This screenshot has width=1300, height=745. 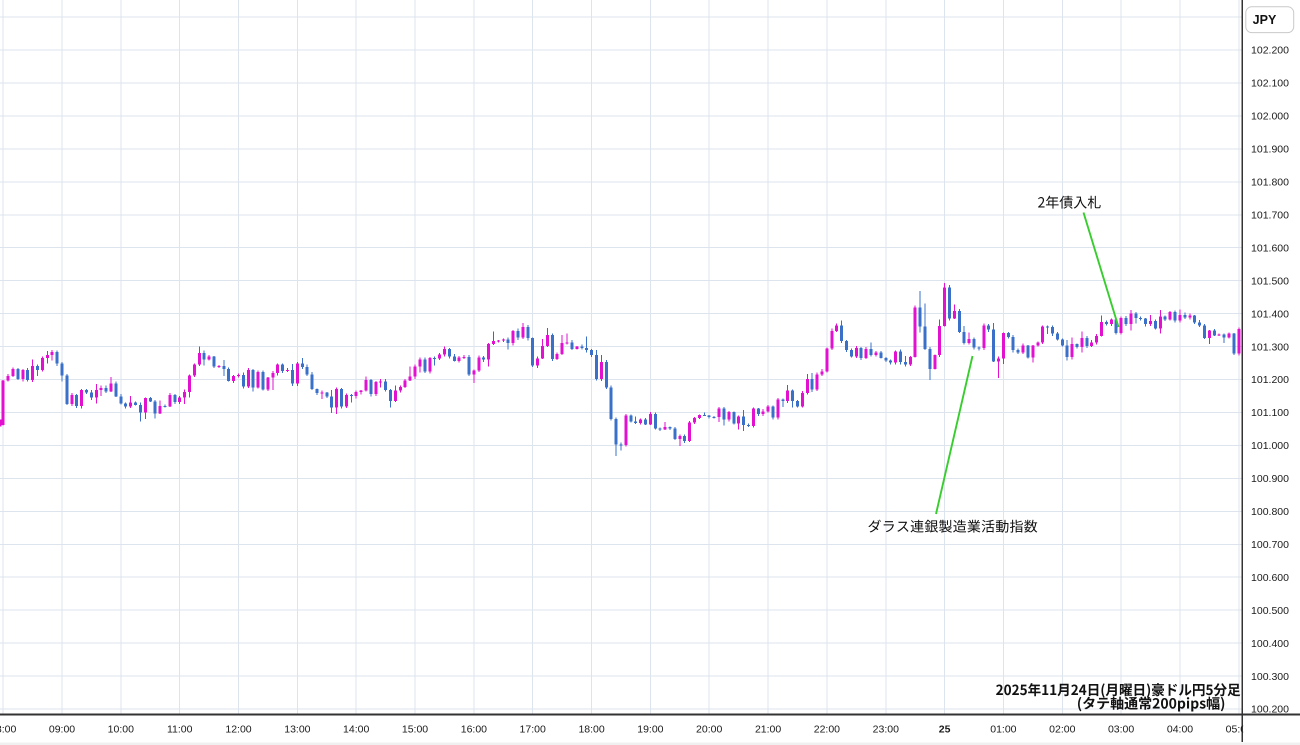 What do you see at coordinates (1270, 710) in the screenshot?
I see `svg-text: 100.200` at bounding box center [1270, 710].